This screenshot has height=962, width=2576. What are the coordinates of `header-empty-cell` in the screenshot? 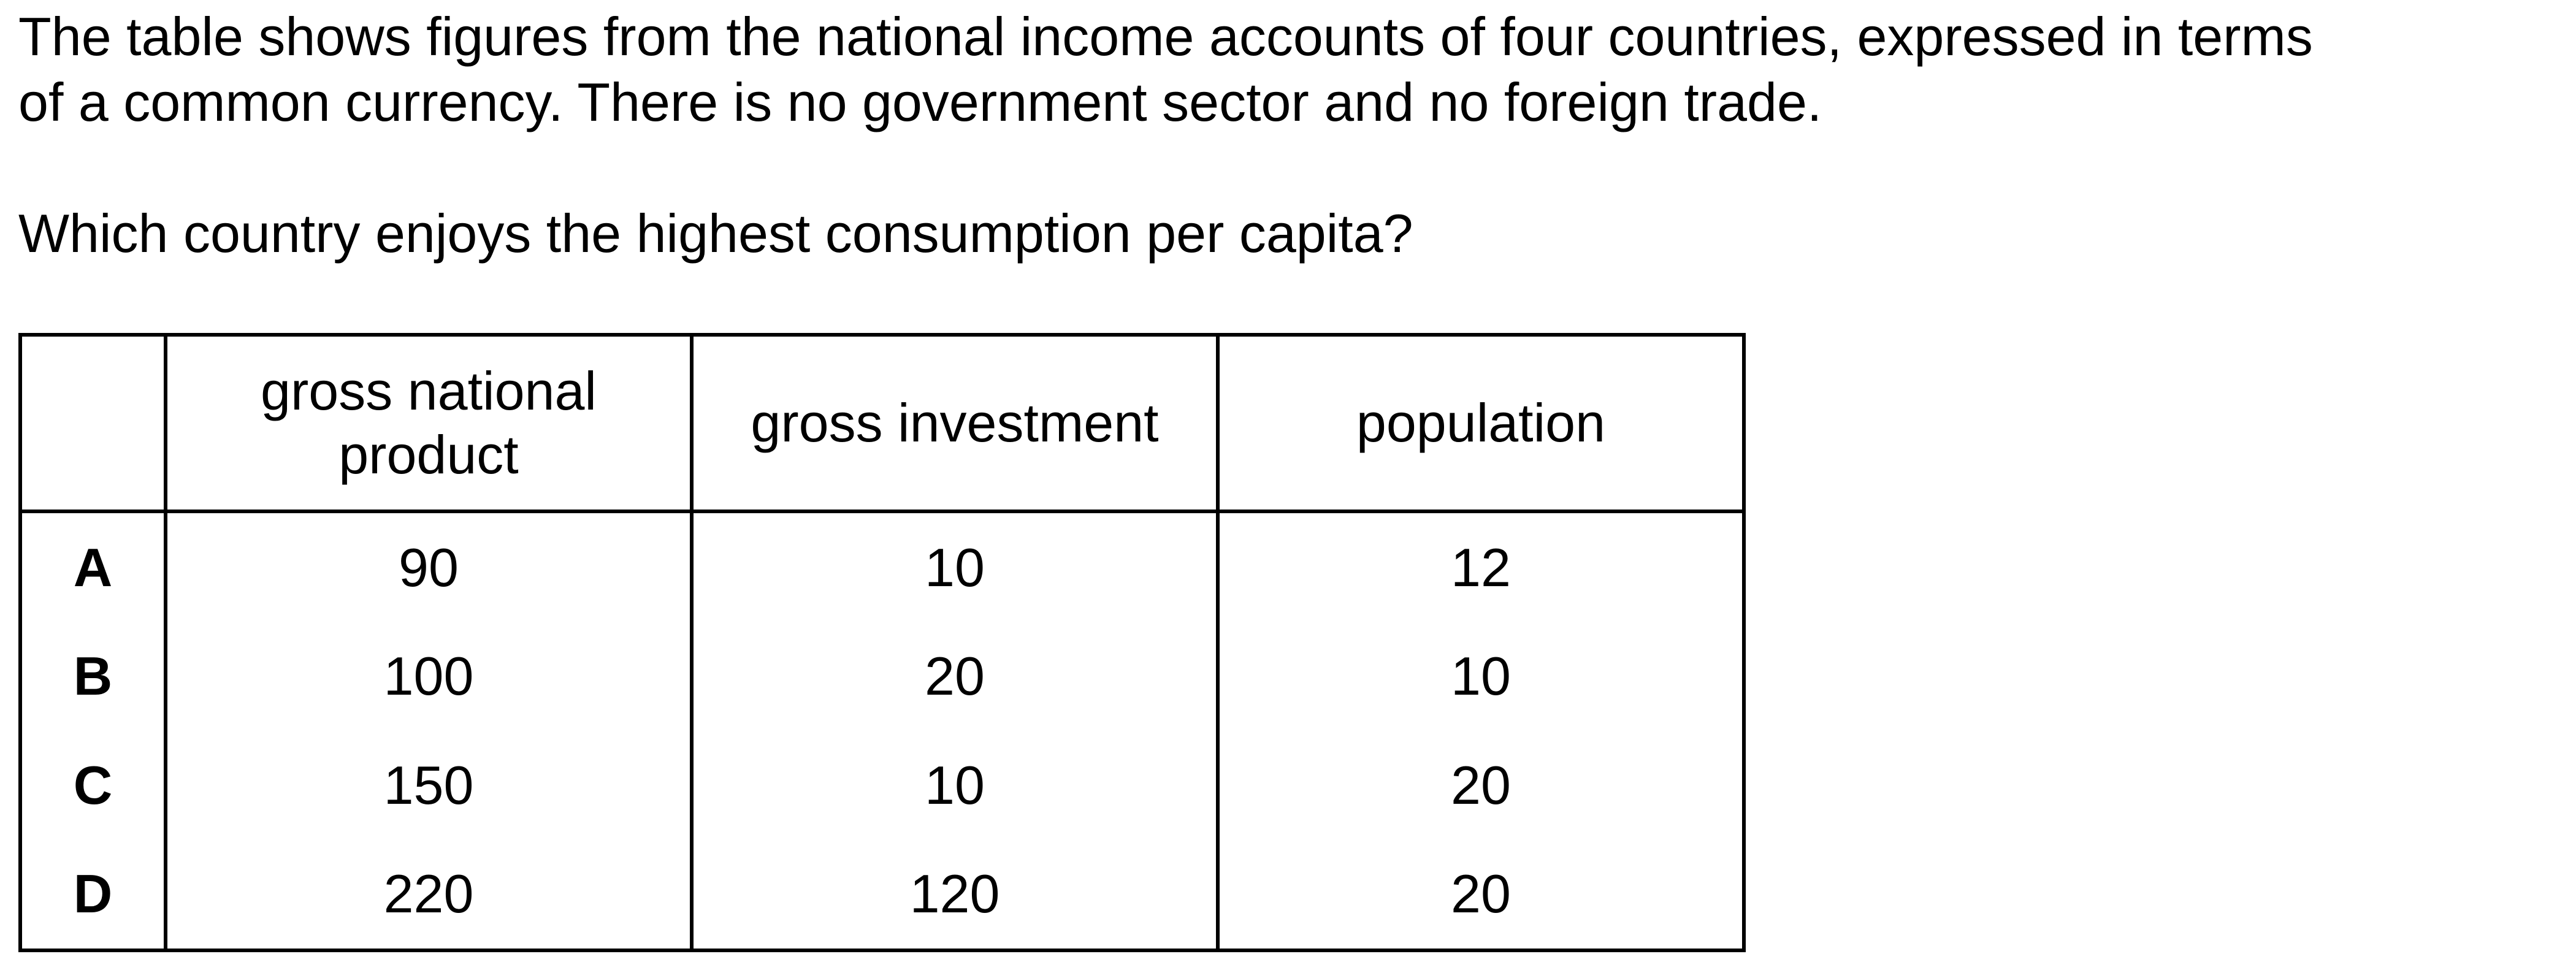 It's located at (92, 423).